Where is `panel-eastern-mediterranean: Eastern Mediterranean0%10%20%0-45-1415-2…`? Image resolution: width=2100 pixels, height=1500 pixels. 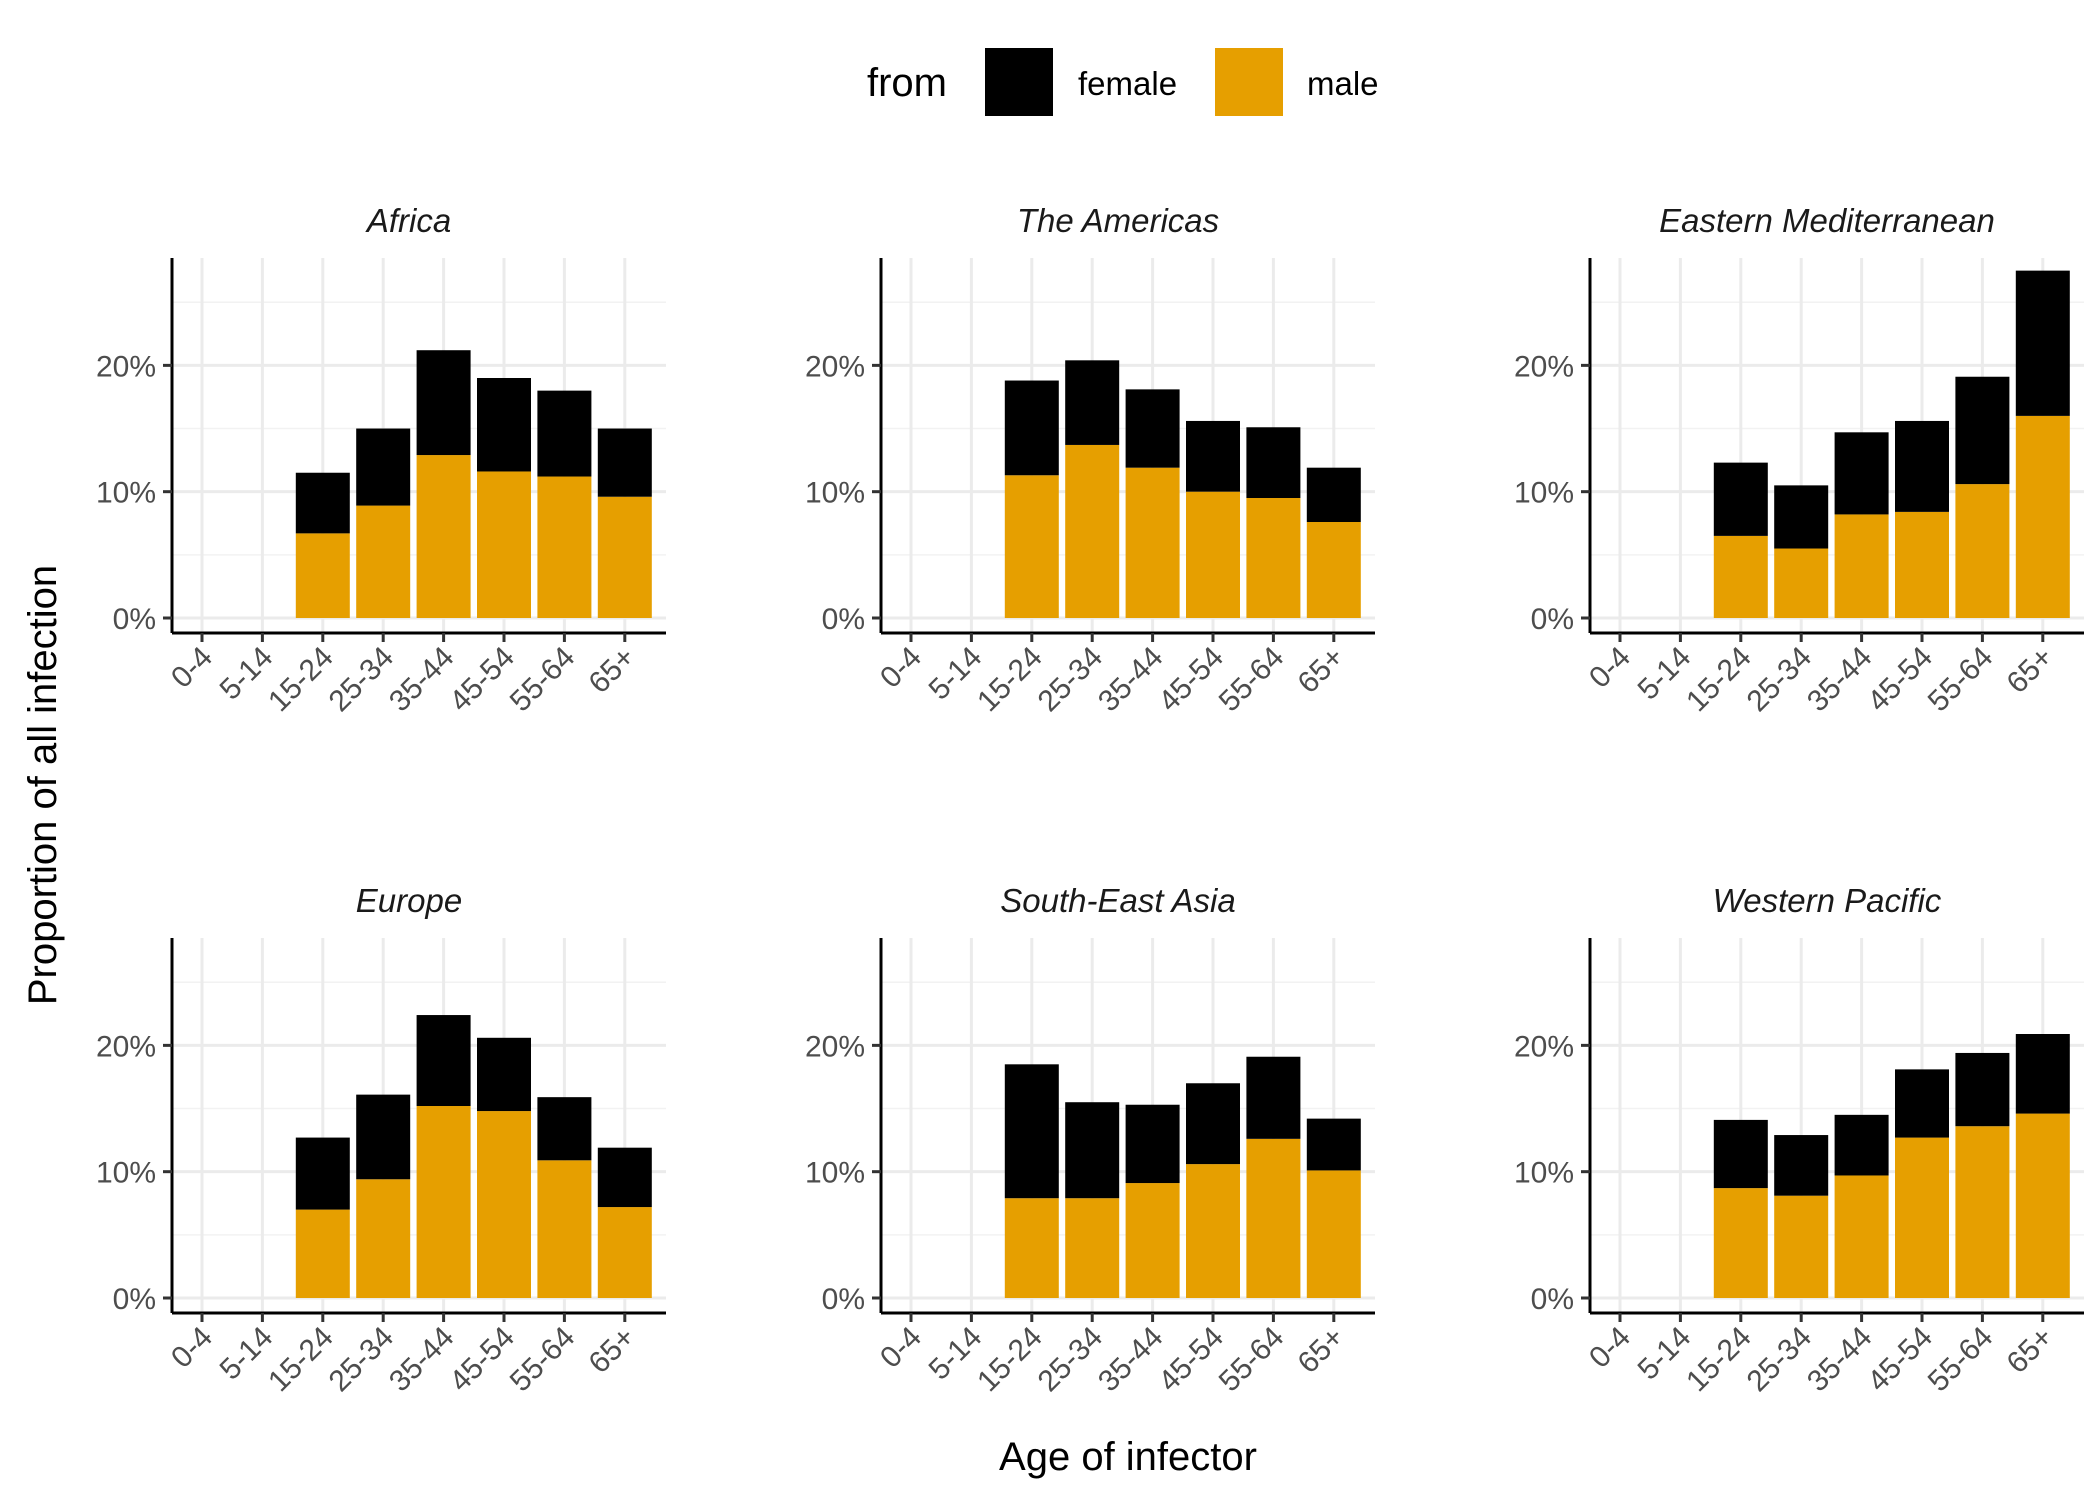 panel-eastern-mediterranean: Eastern Mediterranean0%10%20%0-45-1415-2… is located at coordinates (1799, 460).